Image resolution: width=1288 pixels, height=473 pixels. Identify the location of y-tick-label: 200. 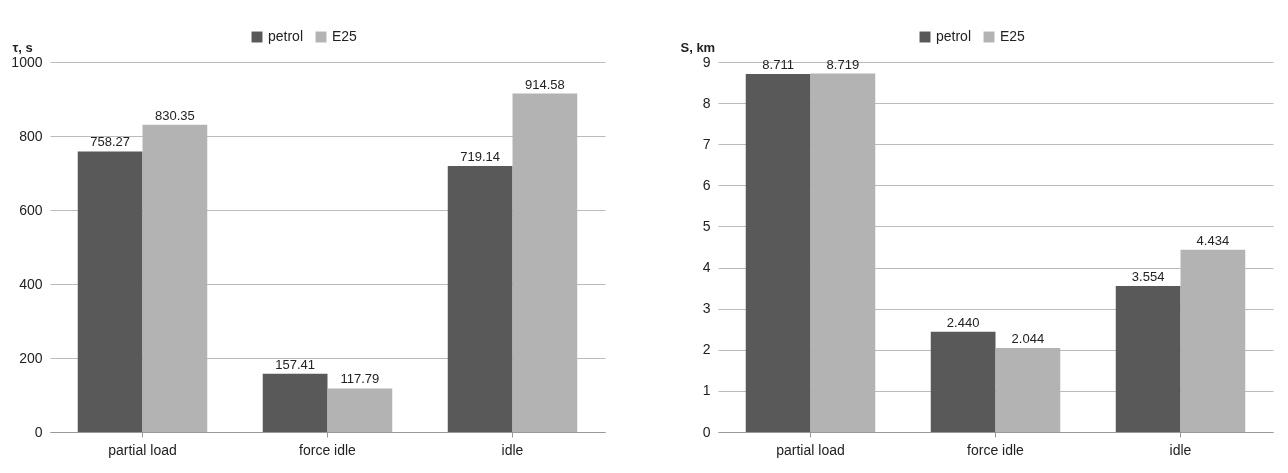
(31, 357).